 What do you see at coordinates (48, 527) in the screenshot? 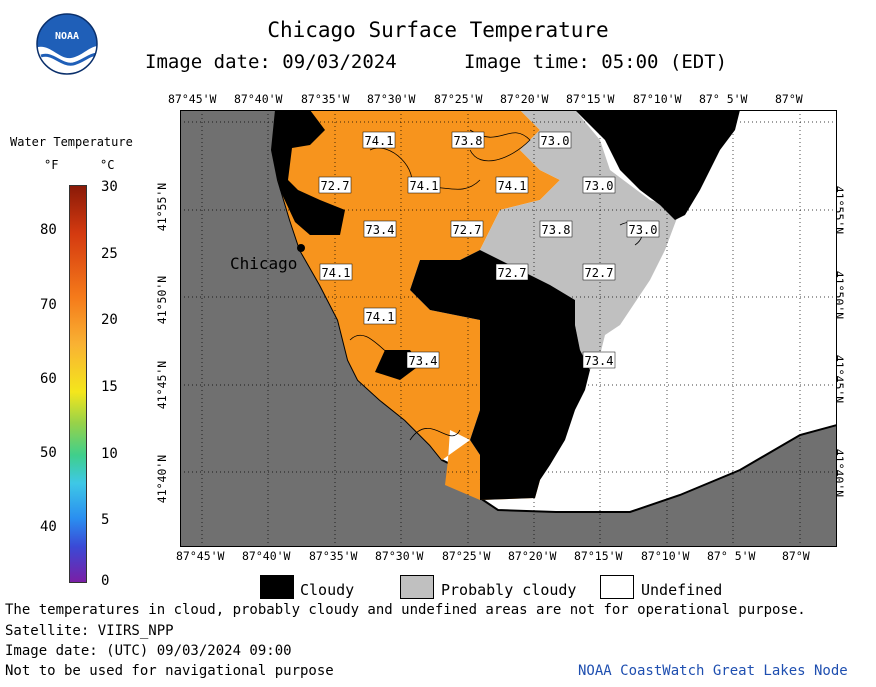
I see `legend-f-tick: 40` at bounding box center [48, 527].